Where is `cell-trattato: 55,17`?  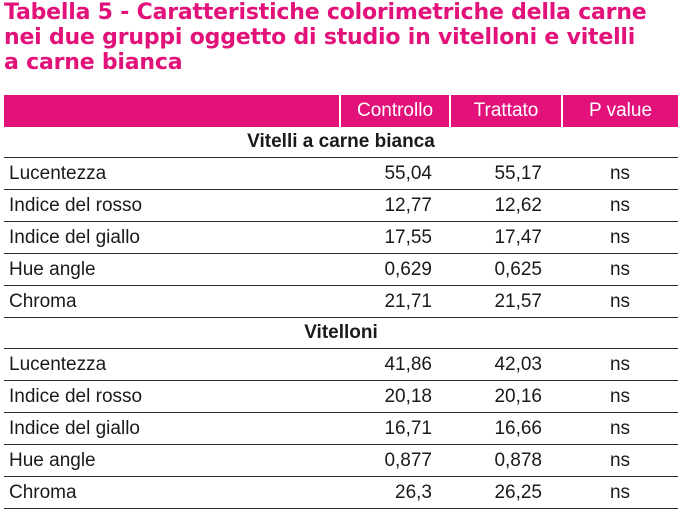 cell-trattato: 55,17 is located at coordinates (506, 173).